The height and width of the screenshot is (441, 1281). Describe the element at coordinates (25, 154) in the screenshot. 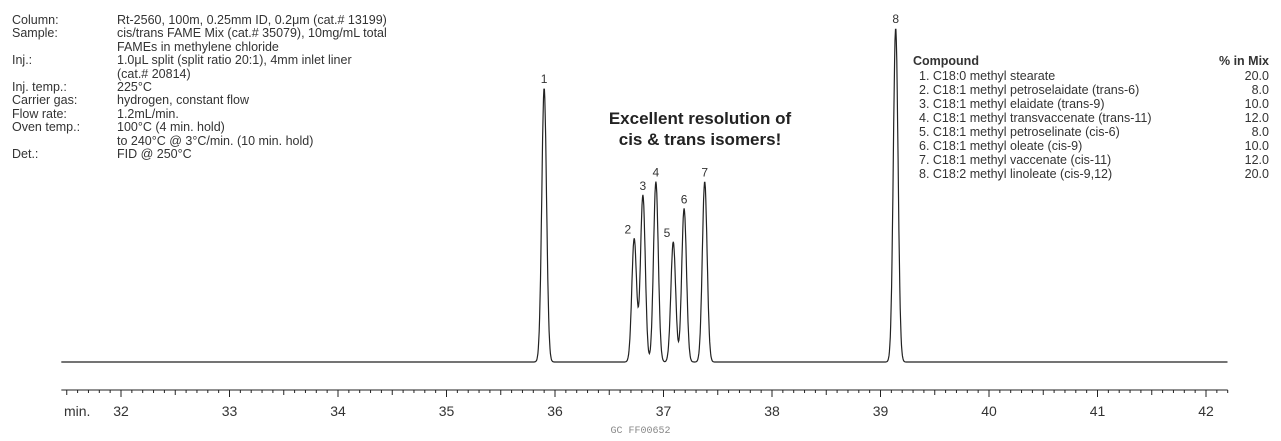

I see `condition-label: Det.:` at that location.